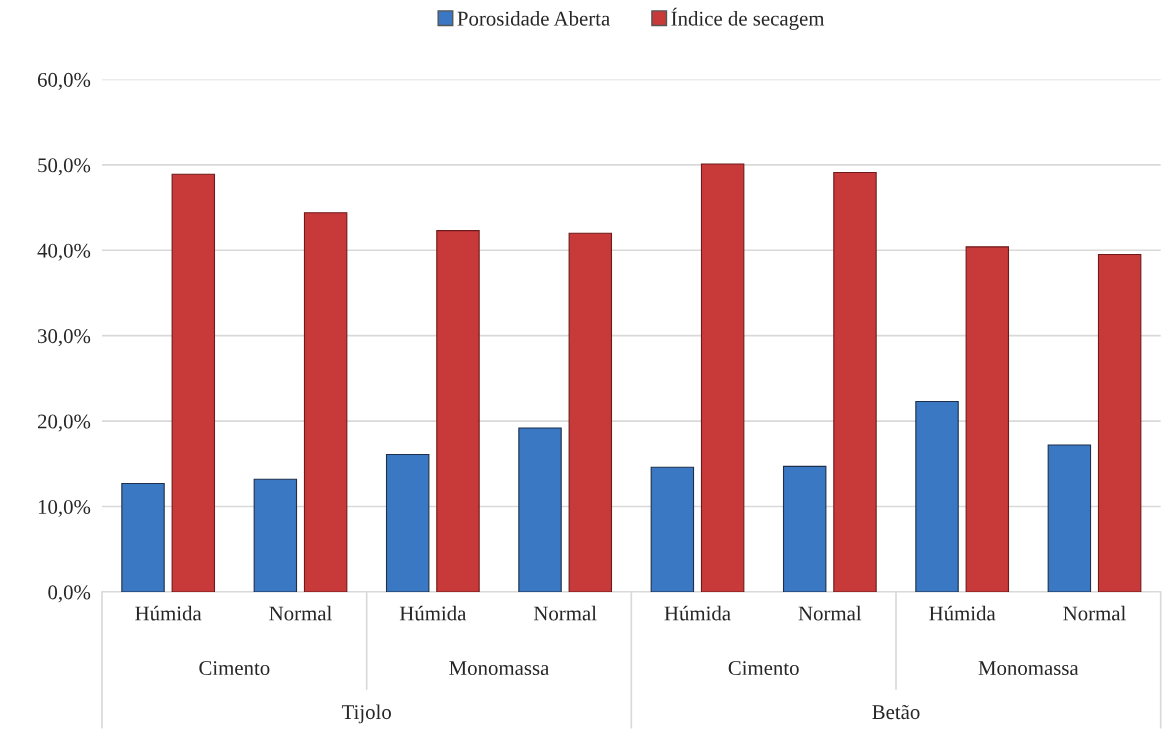  I want to click on y-tick-label: 20,0%, so click(64, 423).